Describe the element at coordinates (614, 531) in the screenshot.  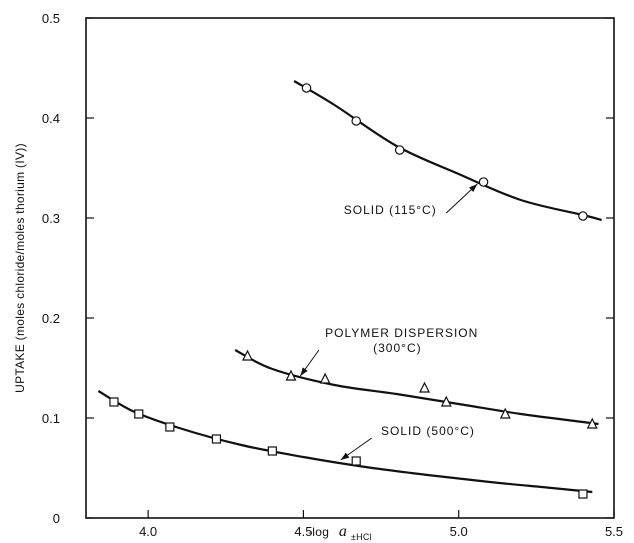
I see `x-tick-label: 5.5` at that location.